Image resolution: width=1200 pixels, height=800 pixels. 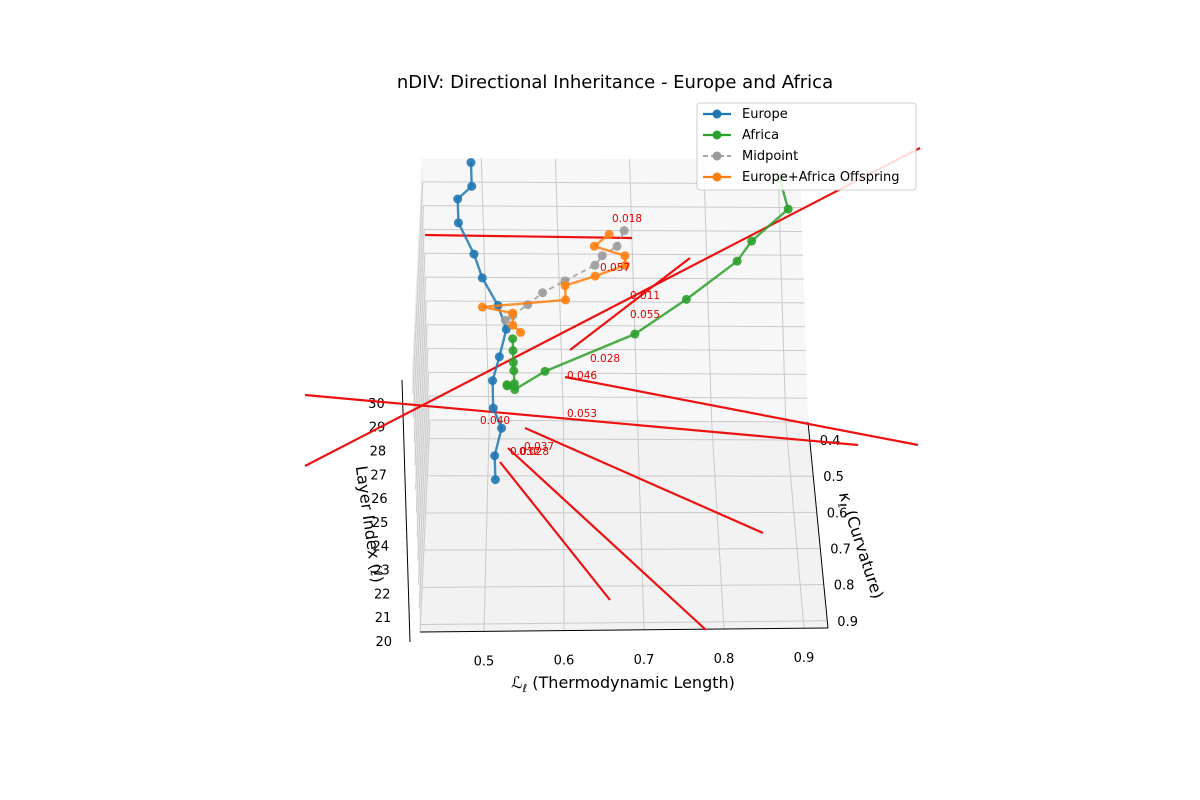 I want to click on x-tick-label: 0.9, so click(x=804, y=658).